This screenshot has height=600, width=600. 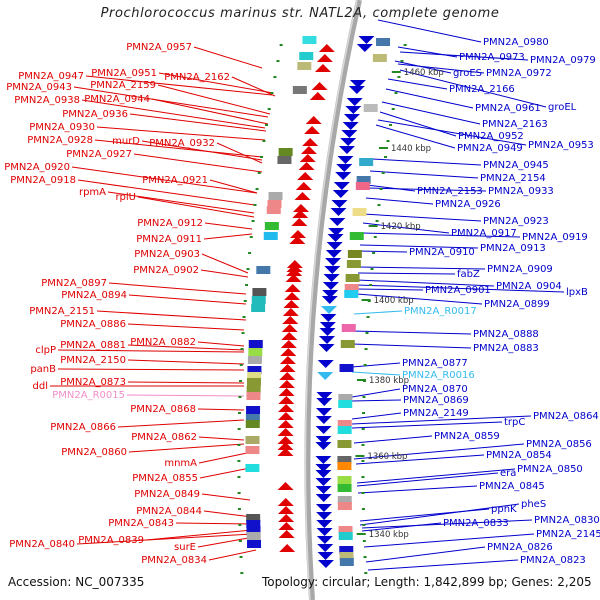 I want to click on gene-label-right: PMN2A_0864, so click(x=566, y=416).